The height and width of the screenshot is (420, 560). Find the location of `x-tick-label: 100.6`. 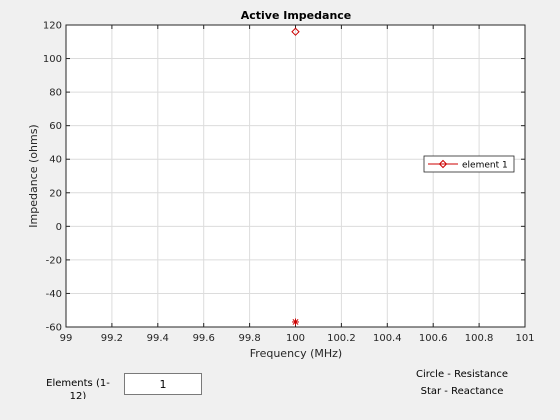

x-tick-label: 100.6 is located at coordinates (433, 338).